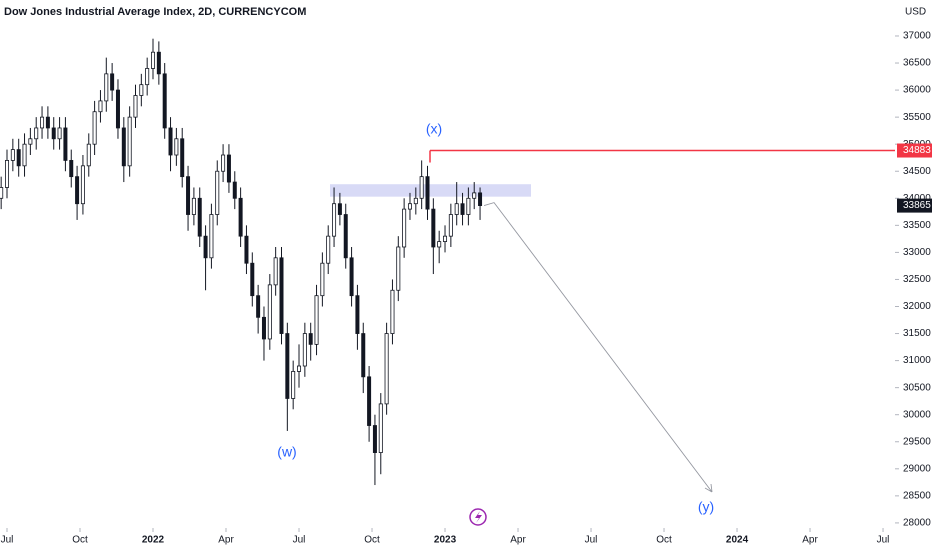 This screenshot has width=932, height=550. What do you see at coordinates (917, 279) in the screenshot?
I see `y-tick-label: 32500` at bounding box center [917, 279].